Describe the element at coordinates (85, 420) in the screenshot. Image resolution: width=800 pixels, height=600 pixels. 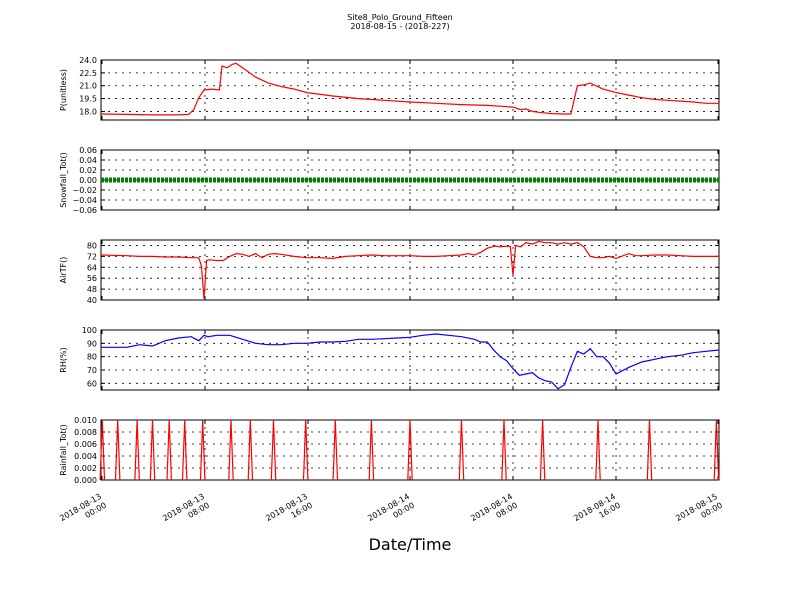
I see `y-tick-label: 0.010` at that location.